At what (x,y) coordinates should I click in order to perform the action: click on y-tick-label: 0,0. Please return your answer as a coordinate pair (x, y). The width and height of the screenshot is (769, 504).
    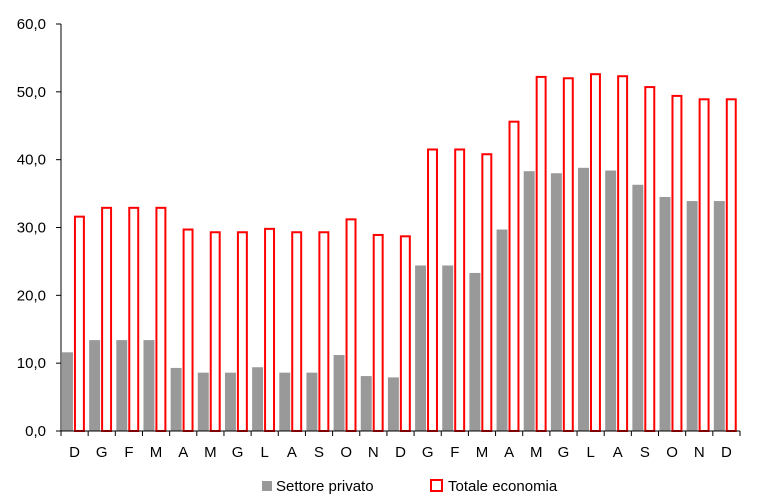
    Looking at the image, I should click on (35, 431).